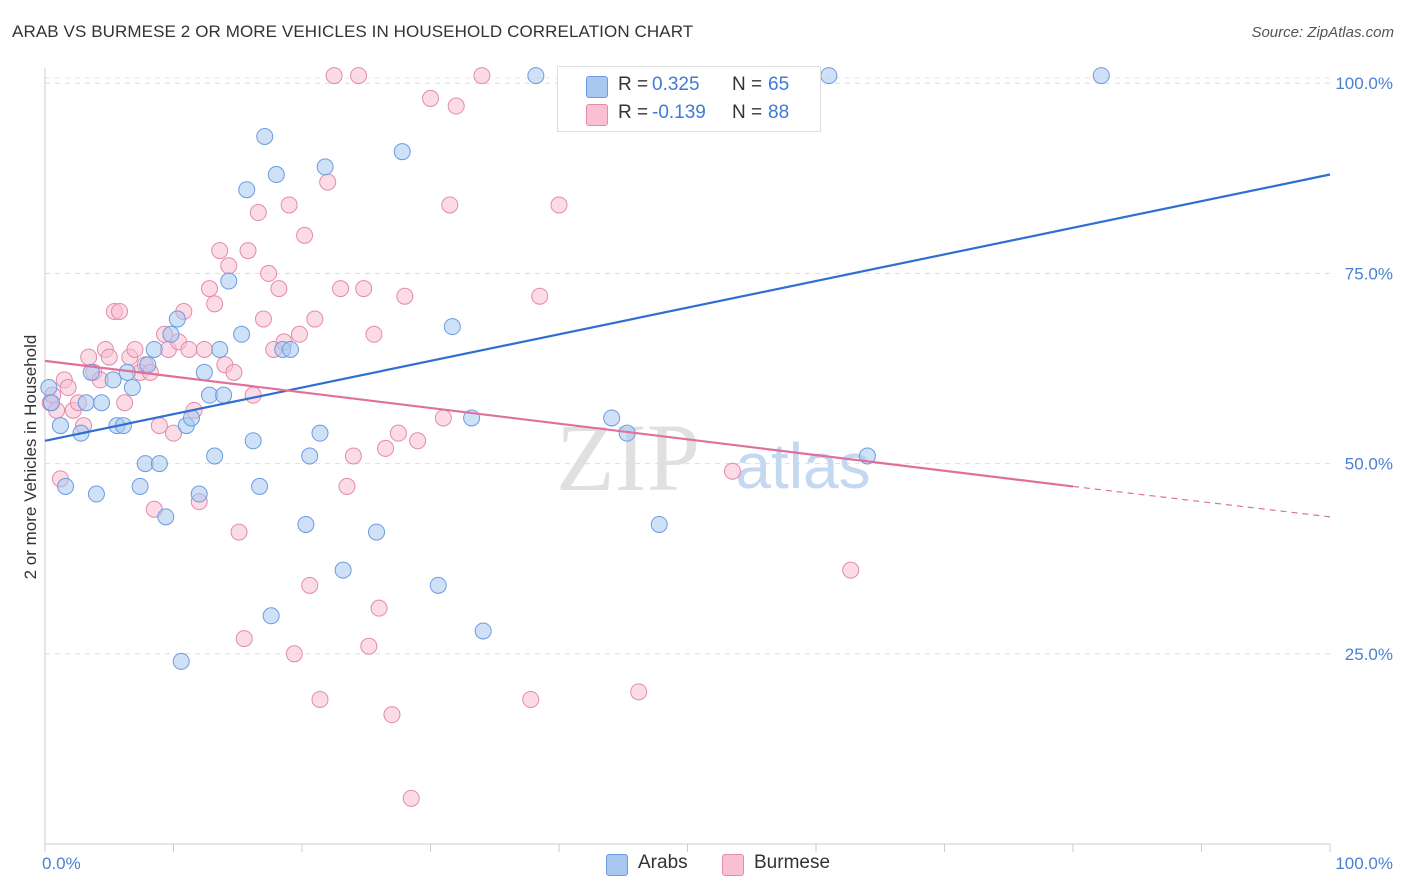 The width and height of the screenshot is (1406, 892). I want to click on y-tick-label: 50.0%, so click(1369, 464).